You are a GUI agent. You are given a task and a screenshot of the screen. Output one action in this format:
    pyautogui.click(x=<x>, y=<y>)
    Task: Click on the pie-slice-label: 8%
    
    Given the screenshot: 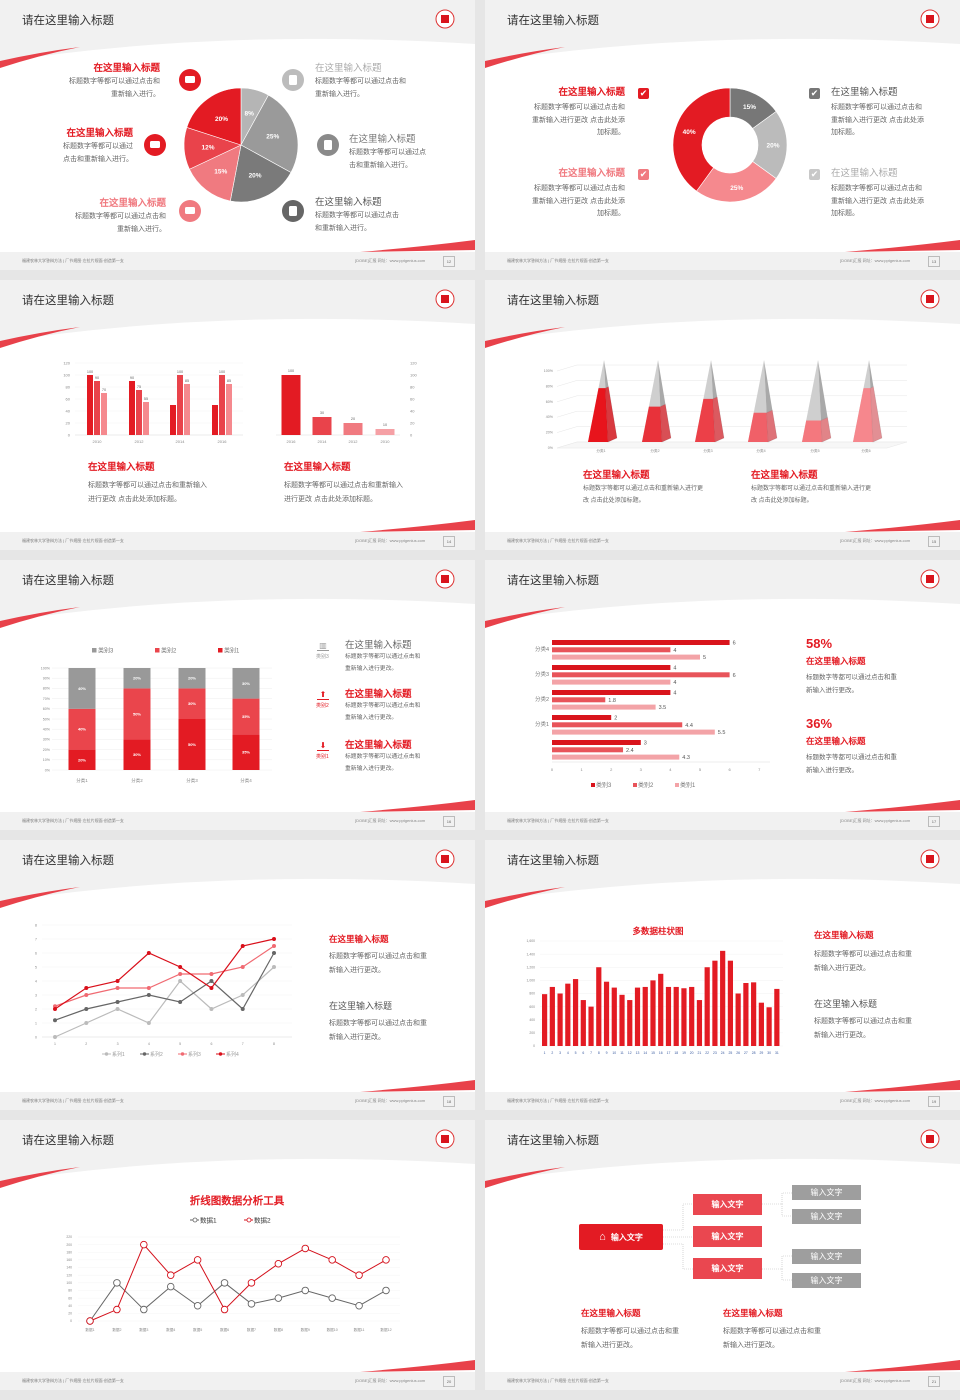 What is the action you would take?
    pyautogui.click(x=250, y=113)
    